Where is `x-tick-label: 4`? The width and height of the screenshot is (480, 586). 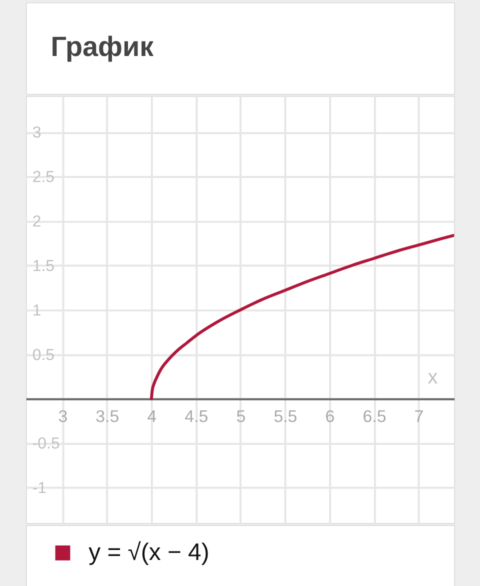
x-tick-label: 4 is located at coordinates (152, 416).